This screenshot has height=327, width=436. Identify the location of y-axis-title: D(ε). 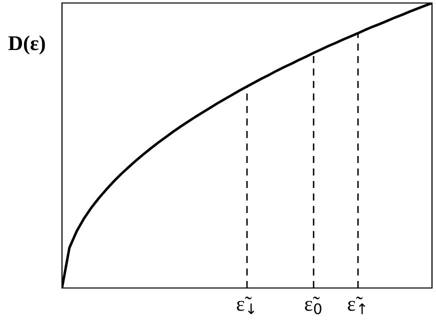
(26, 45).